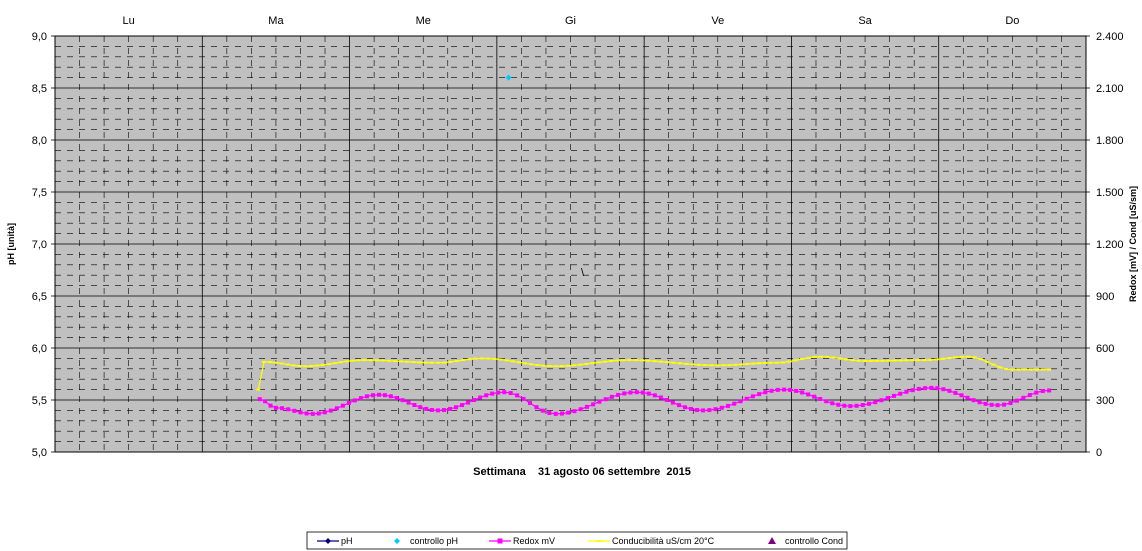 Image resolution: width=1142 pixels, height=551 pixels. I want to click on right-tick-label: 1.200, so click(1110, 245).